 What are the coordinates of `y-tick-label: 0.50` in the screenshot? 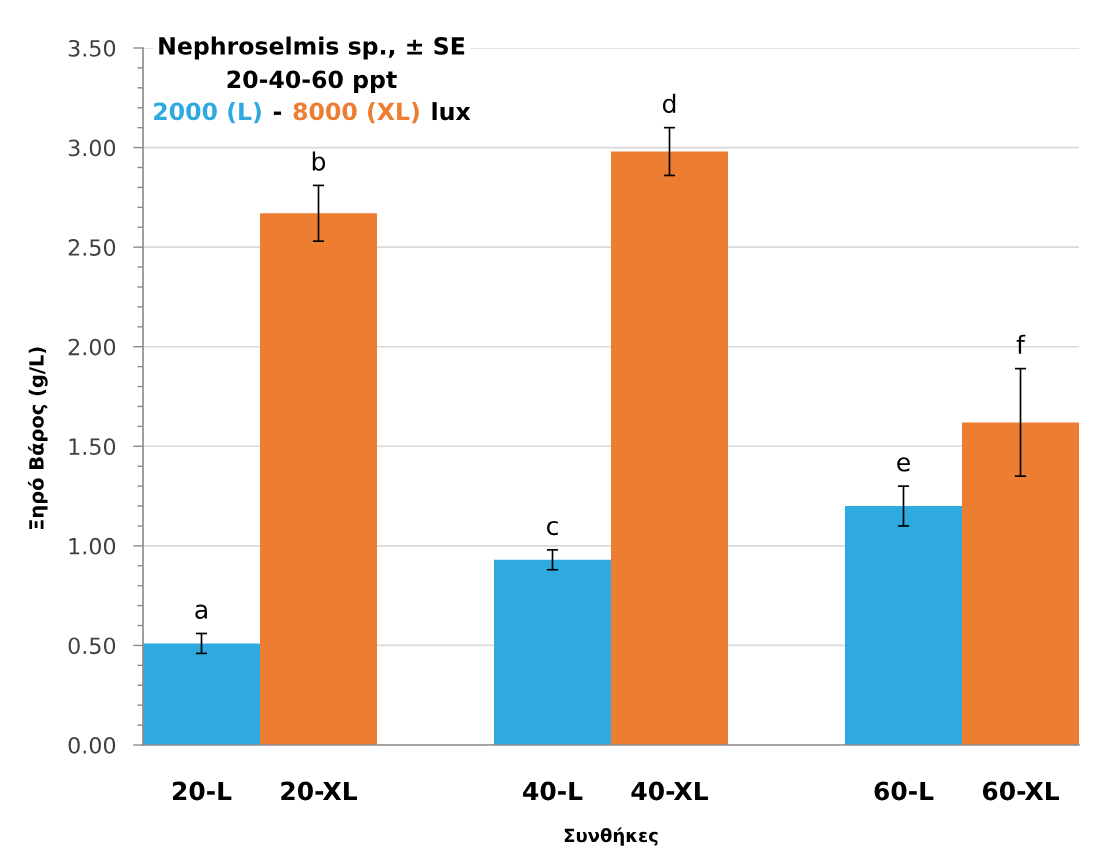 It's located at (92, 646).